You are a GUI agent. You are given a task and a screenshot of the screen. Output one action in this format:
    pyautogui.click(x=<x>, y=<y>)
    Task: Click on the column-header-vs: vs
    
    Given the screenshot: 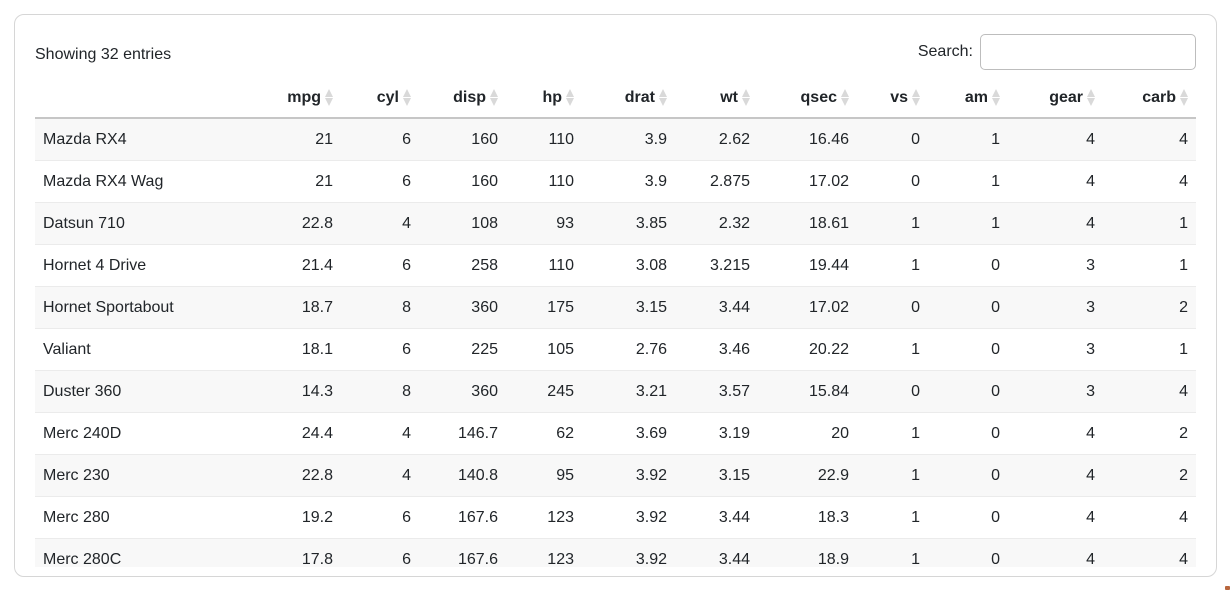 What is the action you would take?
    pyautogui.click(x=892, y=98)
    